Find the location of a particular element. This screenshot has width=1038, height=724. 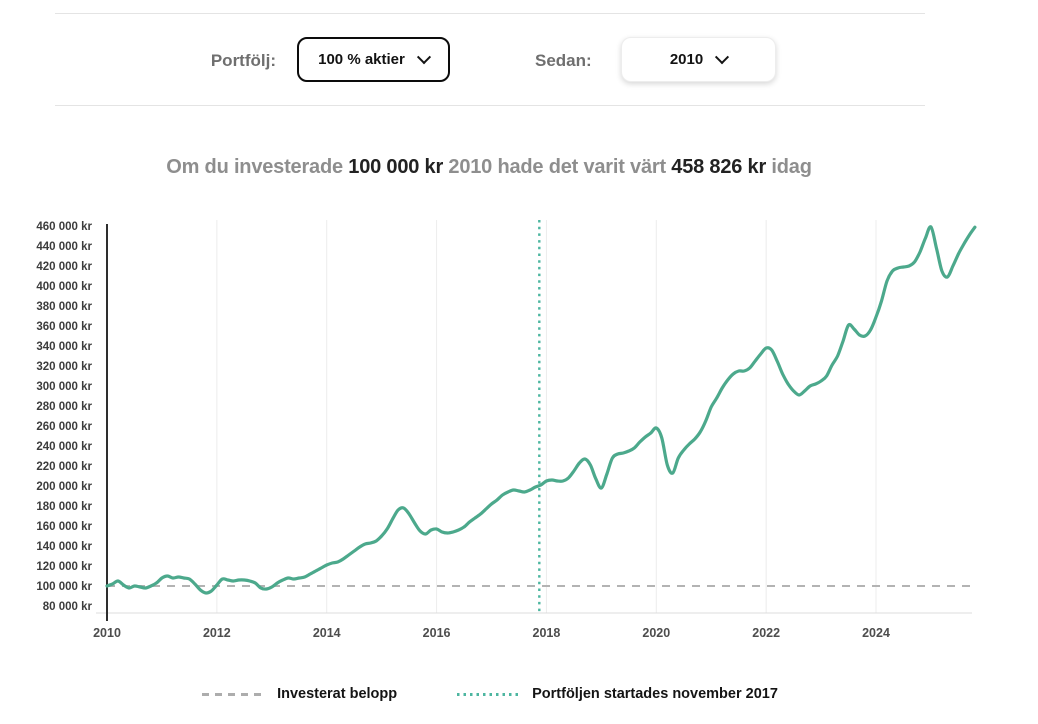

y-tick-label: 140 000 kr is located at coordinates (64, 547).